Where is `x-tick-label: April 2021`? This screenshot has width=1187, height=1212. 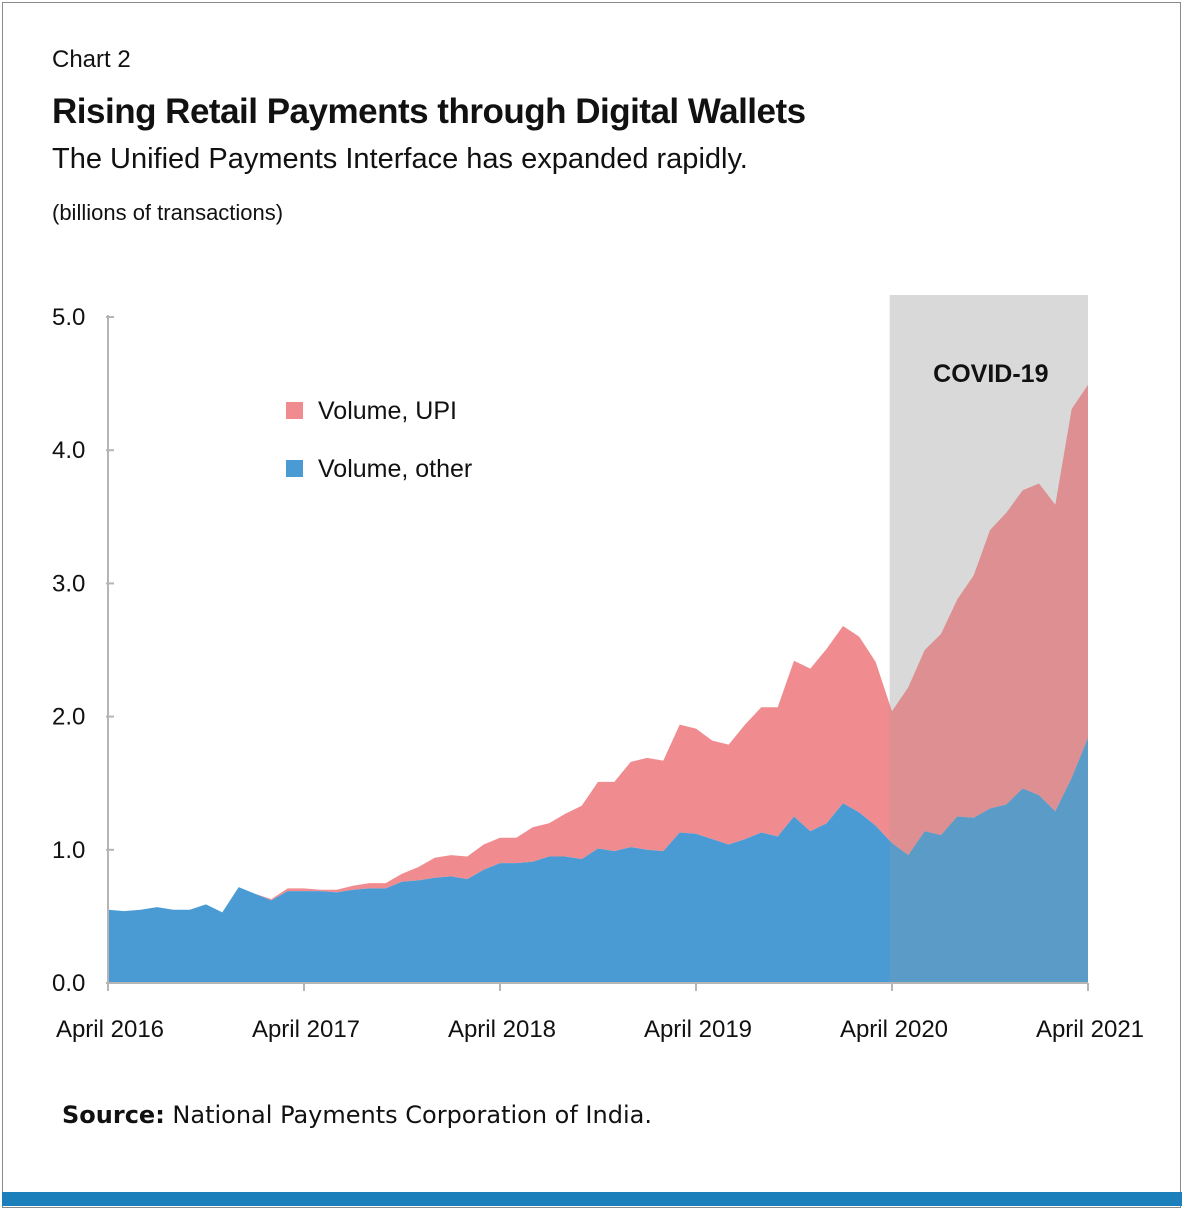
x-tick-label: April 2021 is located at coordinates (1090, 1029).